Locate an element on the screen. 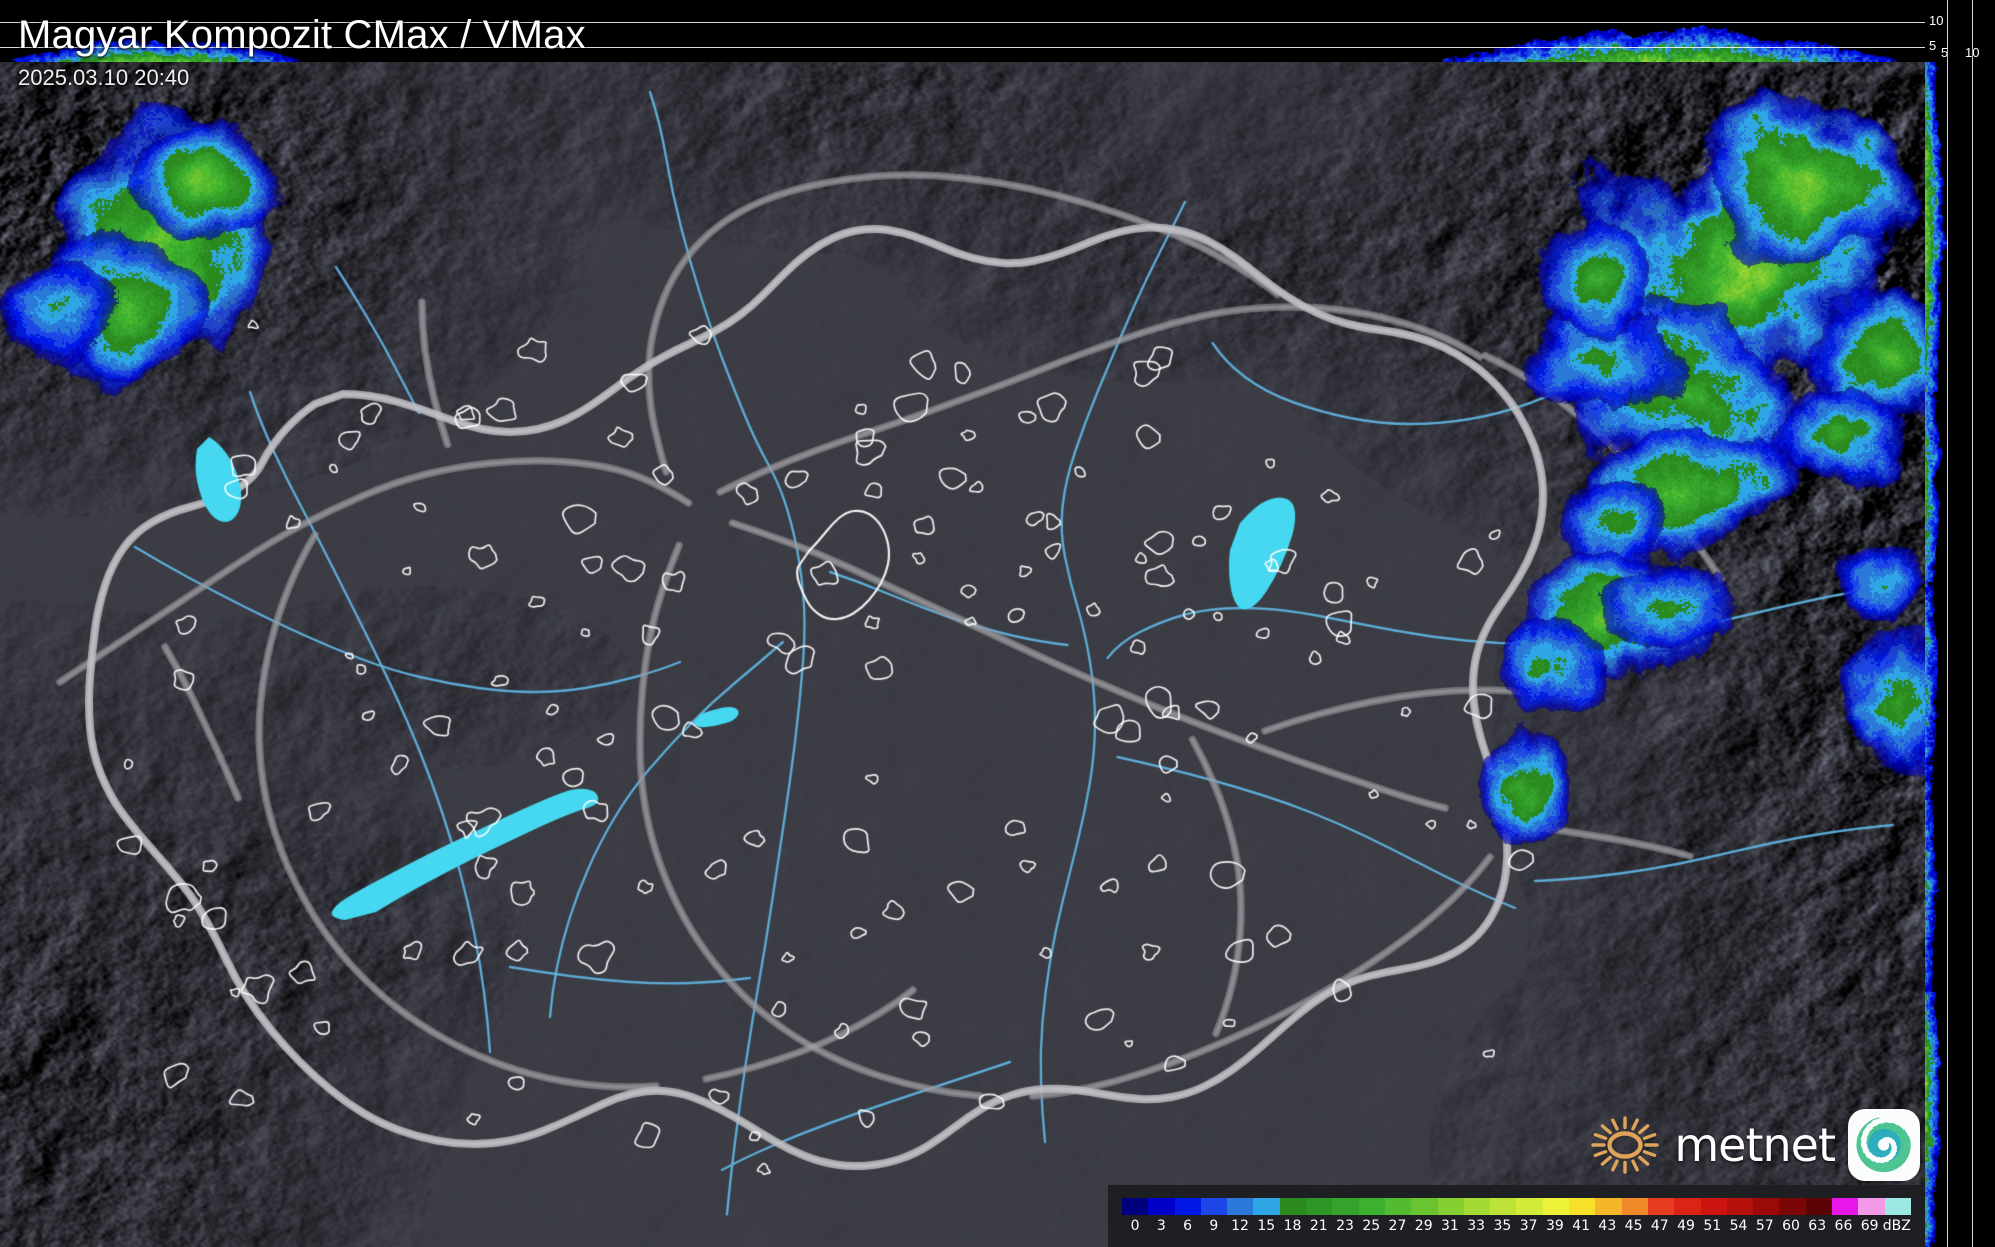  legend-tick-14: 35 is located at coordinates (1502, 1225).